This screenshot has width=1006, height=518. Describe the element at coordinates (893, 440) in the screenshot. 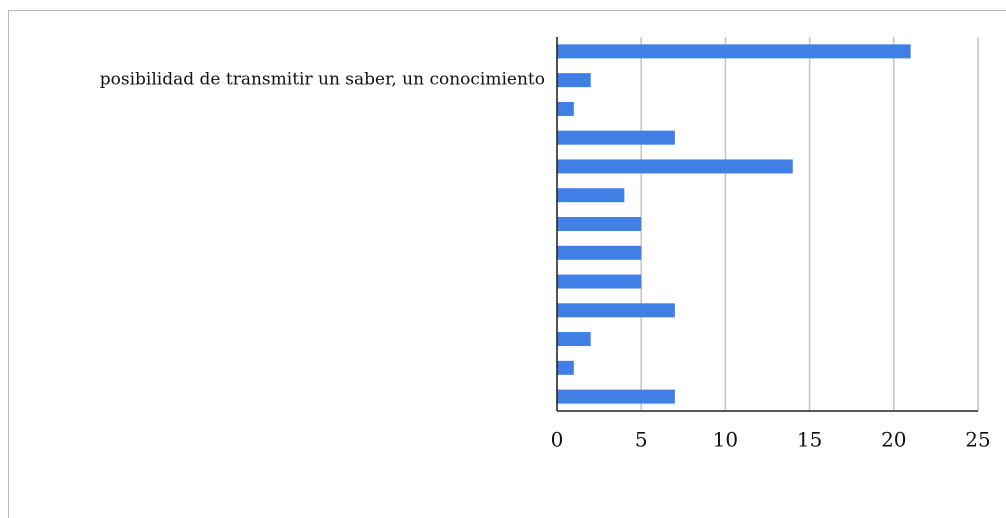

I see `x-tick-label: 20` at that location.